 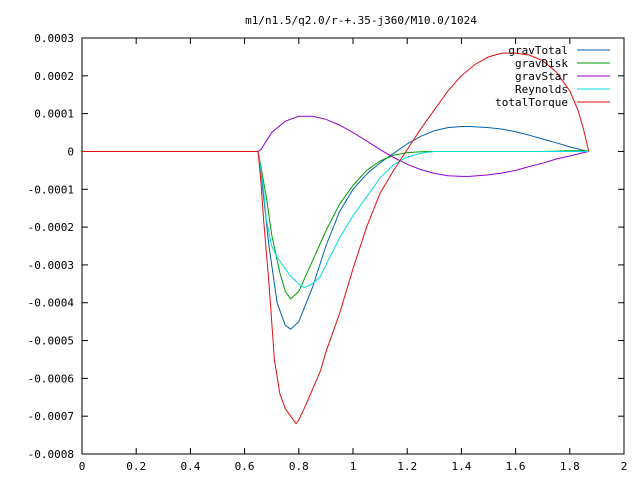 What do you see at coordinates (538, 50) in the screenshot?
I see `legend-label-gravTotal: gravTotal` at bounding box center [538, 50].